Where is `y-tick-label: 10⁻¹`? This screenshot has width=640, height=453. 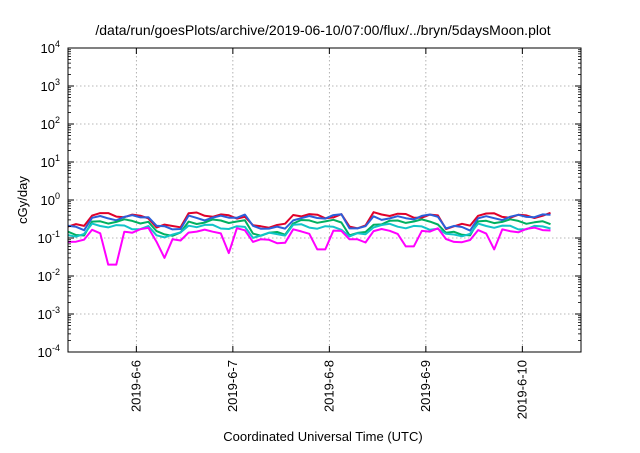
y-tick-label: 10⁻¹ is located at coordinates (49, 237).